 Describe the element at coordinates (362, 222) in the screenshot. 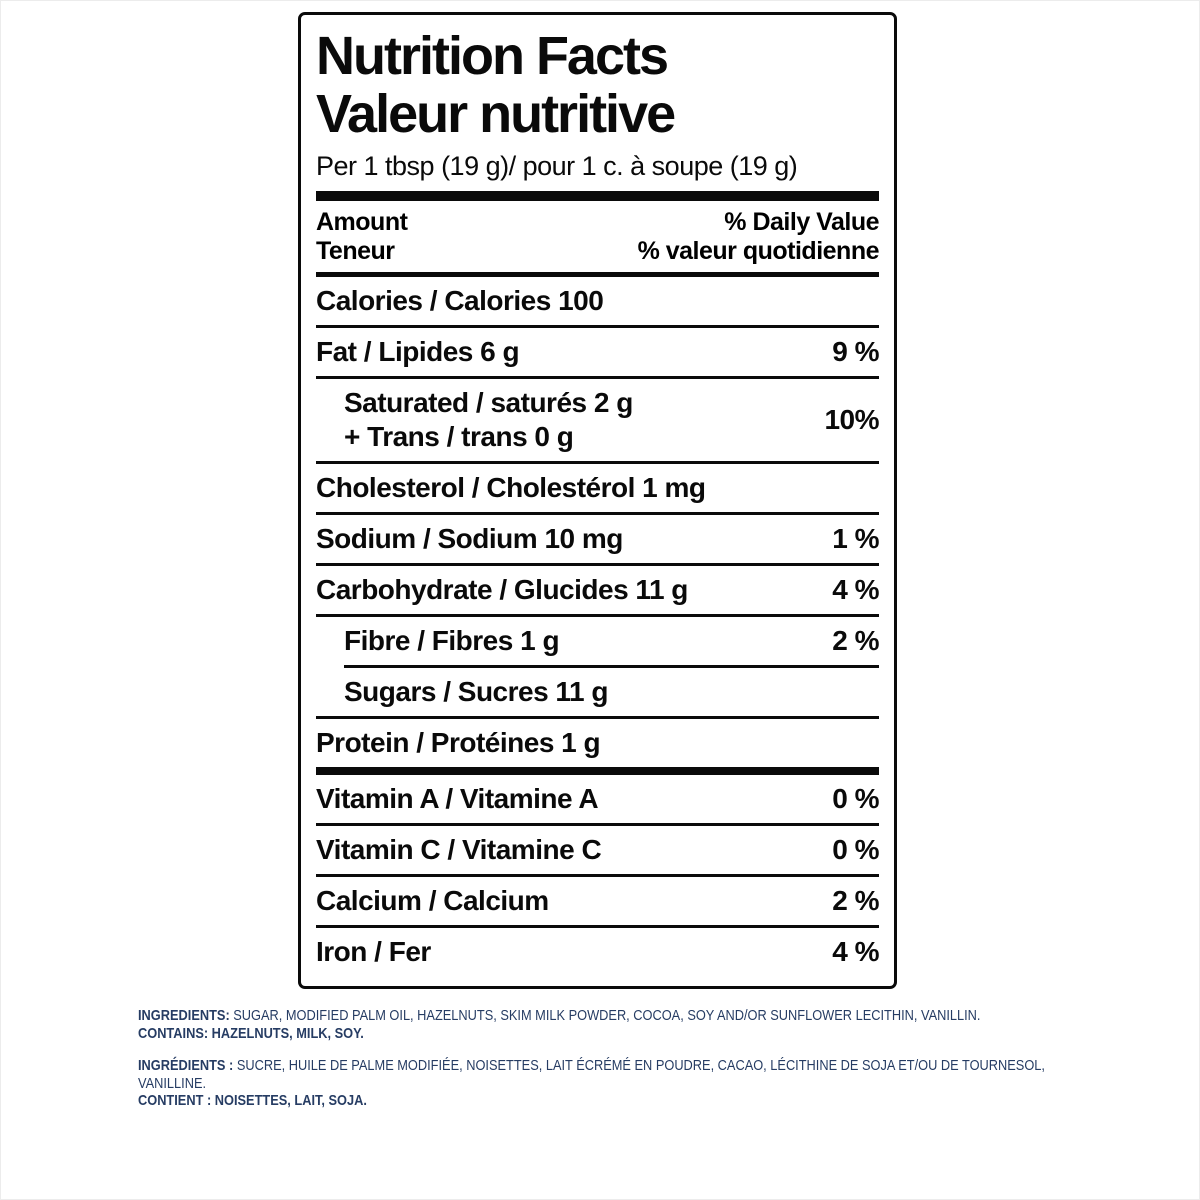

I see `amount-label-en: Amount` at that location.